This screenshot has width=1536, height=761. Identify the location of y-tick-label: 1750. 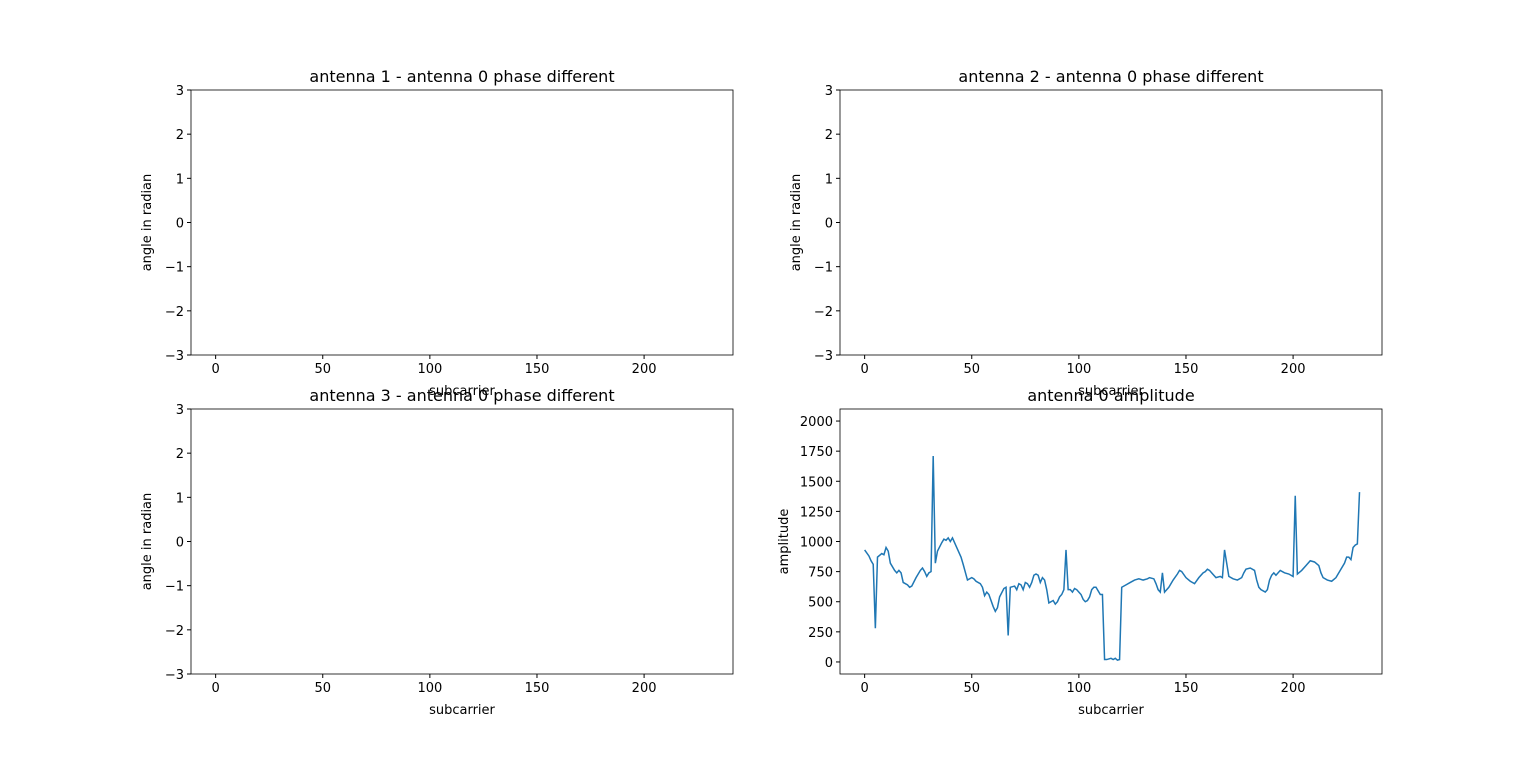
(816, 452).